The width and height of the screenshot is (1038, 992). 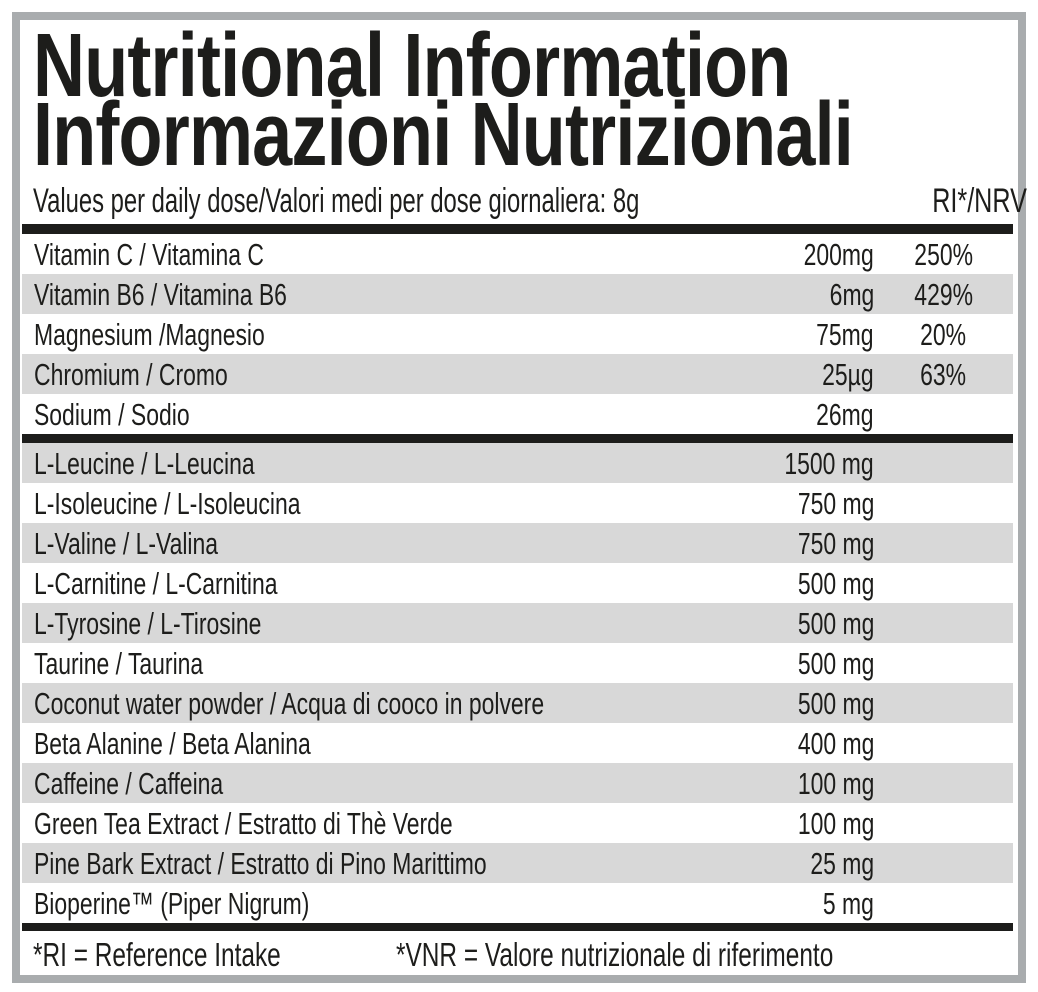 What do you see at coordinates (517, 334) in the screenshot?
I see `table-row: Magnesium /Magnesio 75mg 20%` at bounding box center [517, 334].